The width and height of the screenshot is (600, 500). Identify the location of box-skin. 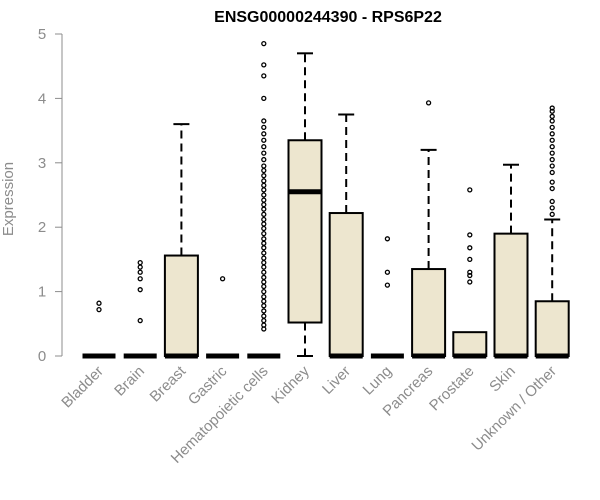
(511, 261).